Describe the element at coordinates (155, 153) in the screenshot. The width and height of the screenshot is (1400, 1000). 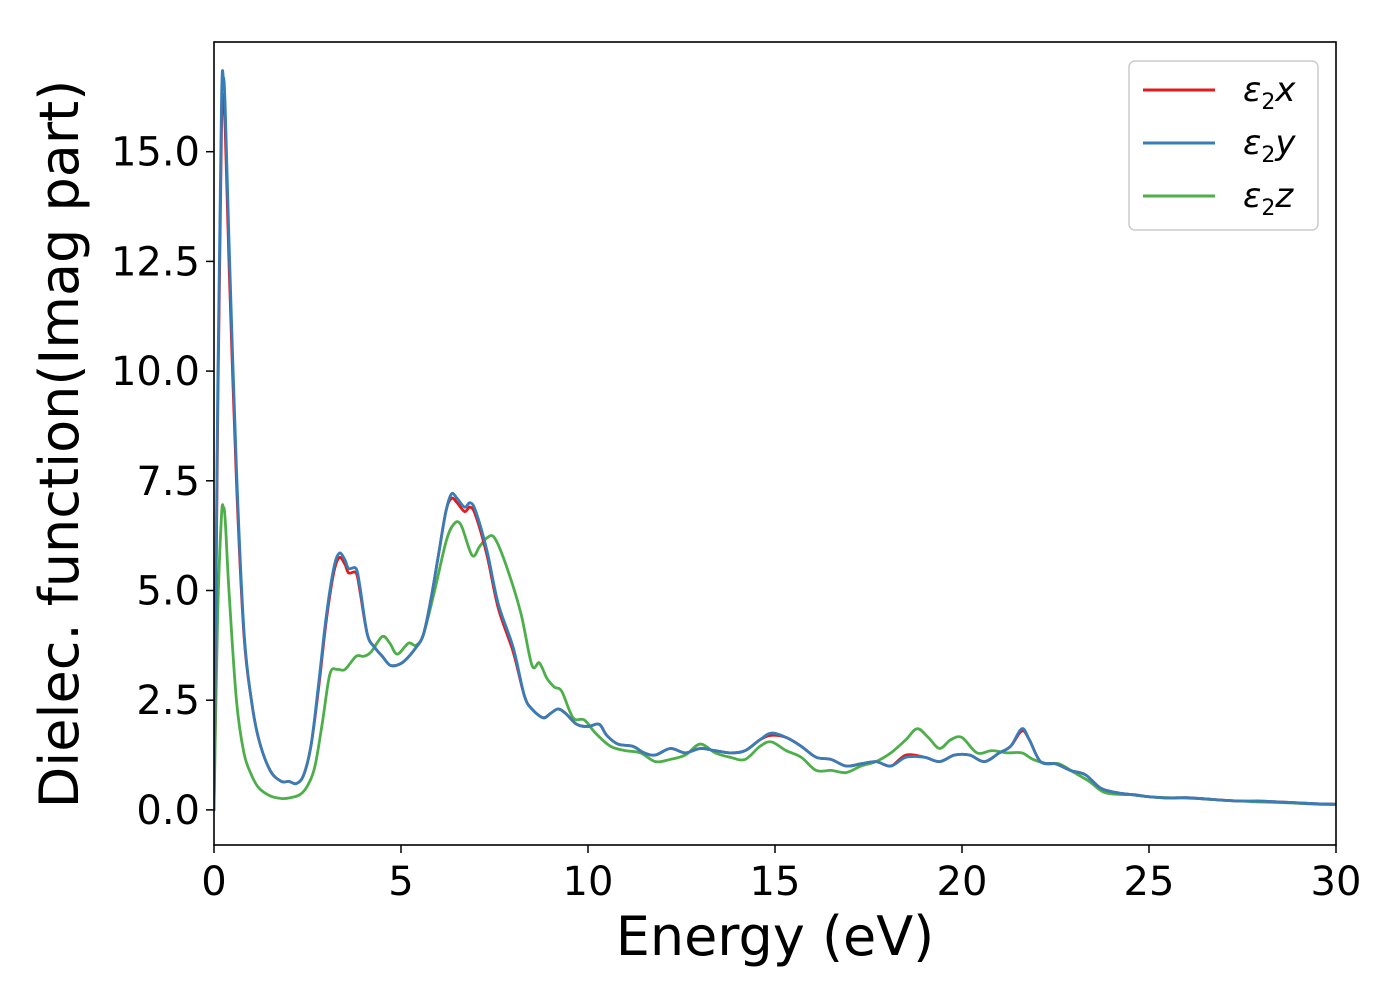
I see `y-tick-label: 15.0` at that location.